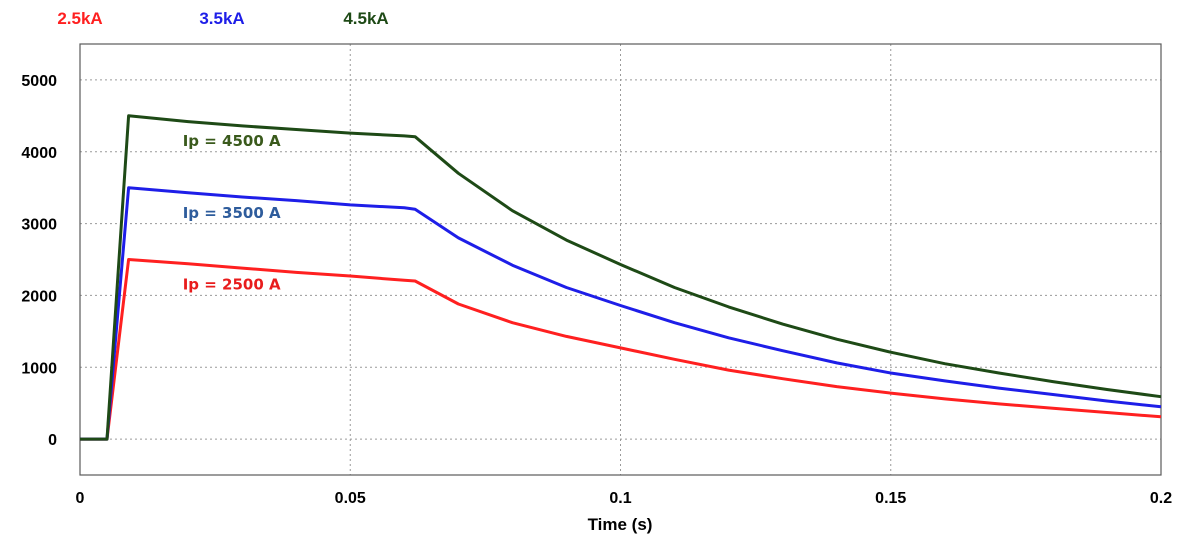  Describe the element at coordinates (52, 440) in the screenshot. I see `y-tick-label: 0` at that location.